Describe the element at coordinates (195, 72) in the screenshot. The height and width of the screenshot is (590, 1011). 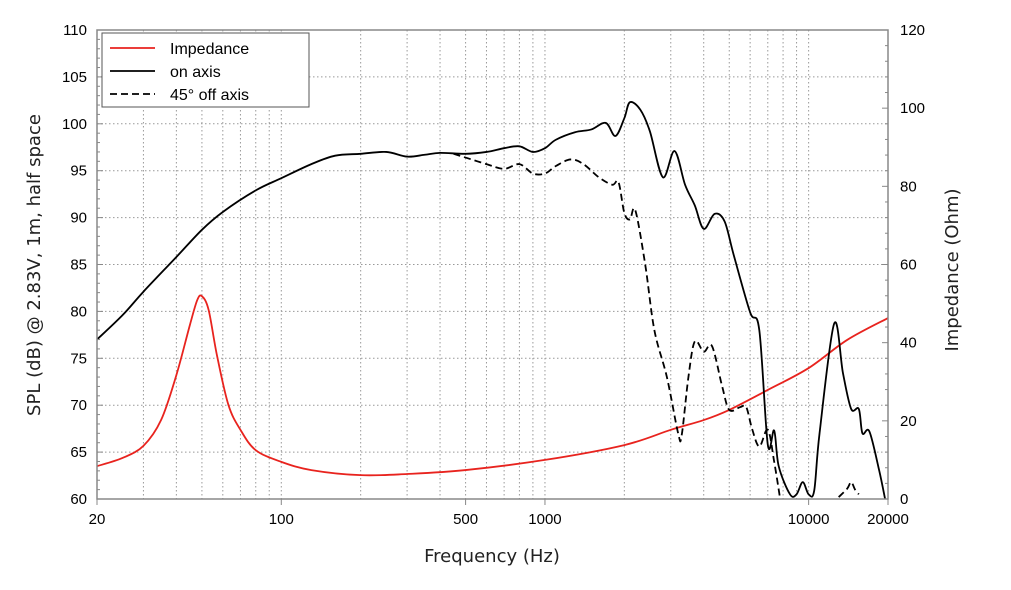
I see `legend-label-on-axis: on axis` at that location.